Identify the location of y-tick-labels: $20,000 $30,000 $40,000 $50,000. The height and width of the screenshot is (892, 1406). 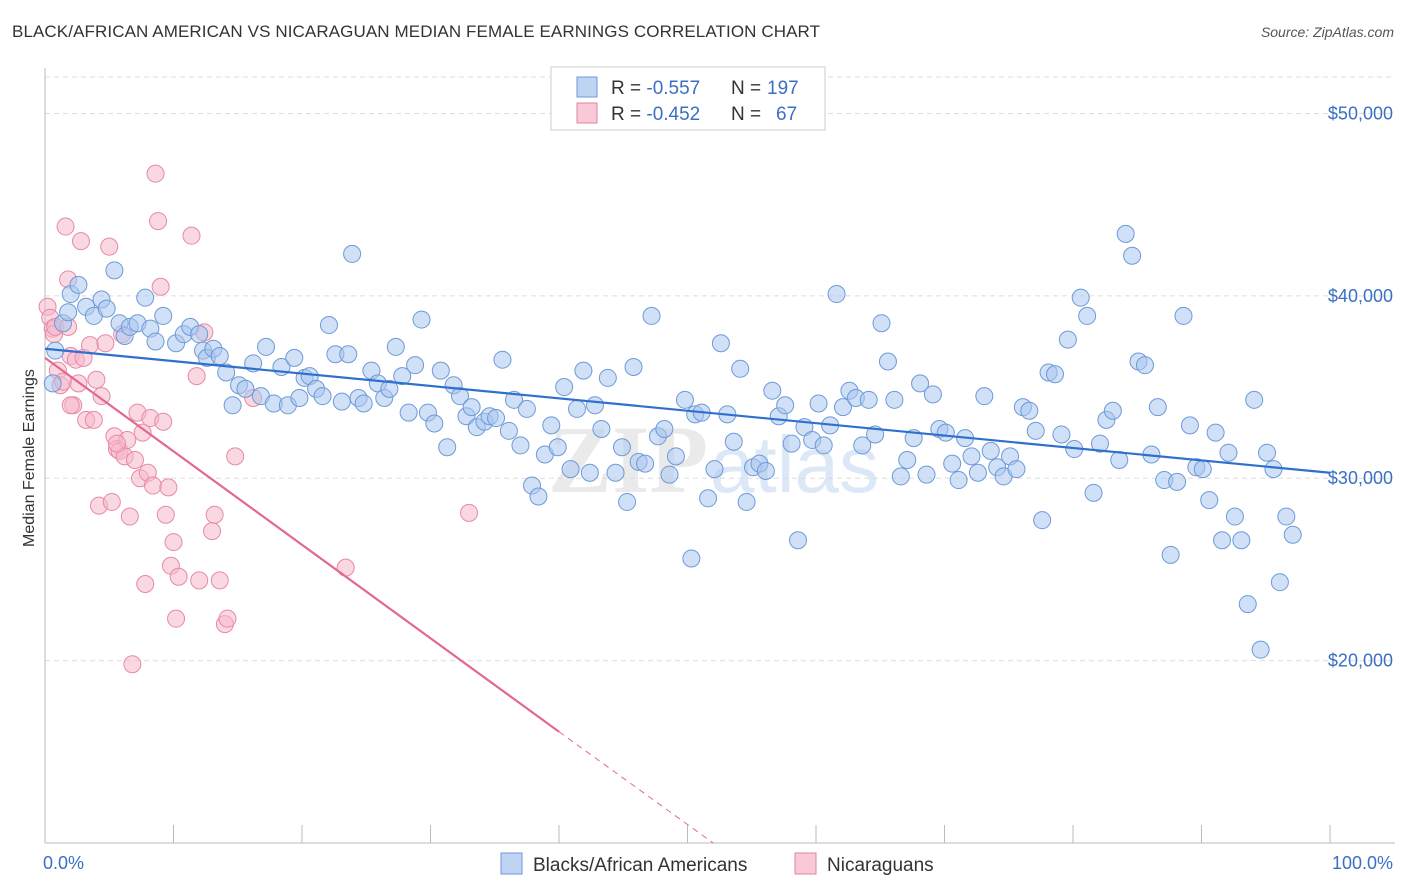
(1360, 386).